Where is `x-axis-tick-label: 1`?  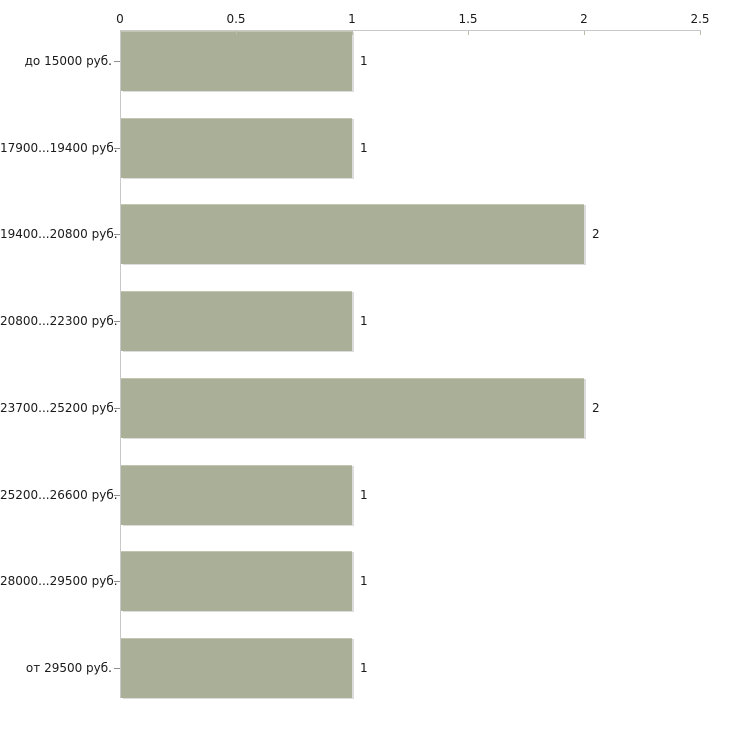
x-axis-tick-label: 1 is located at coordinates (352, 19).